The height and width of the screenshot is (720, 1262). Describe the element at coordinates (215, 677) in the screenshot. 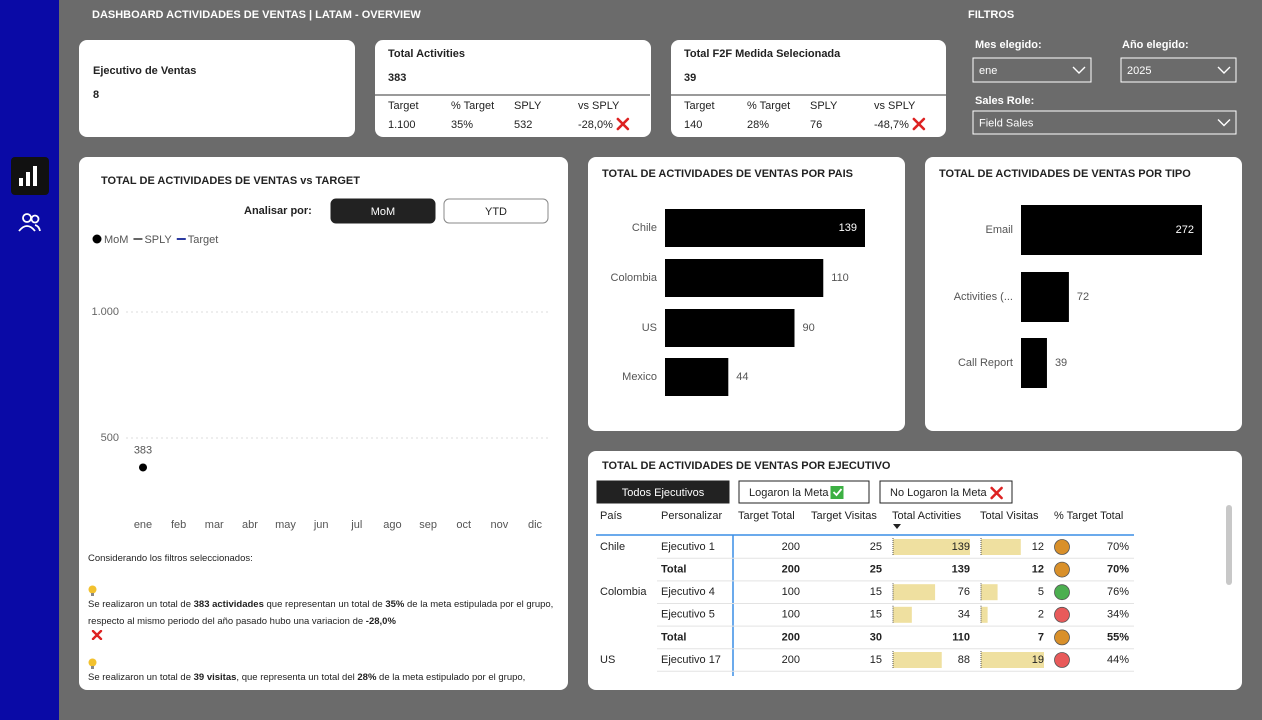

I see `note-segment: 39 visitas` at that location.